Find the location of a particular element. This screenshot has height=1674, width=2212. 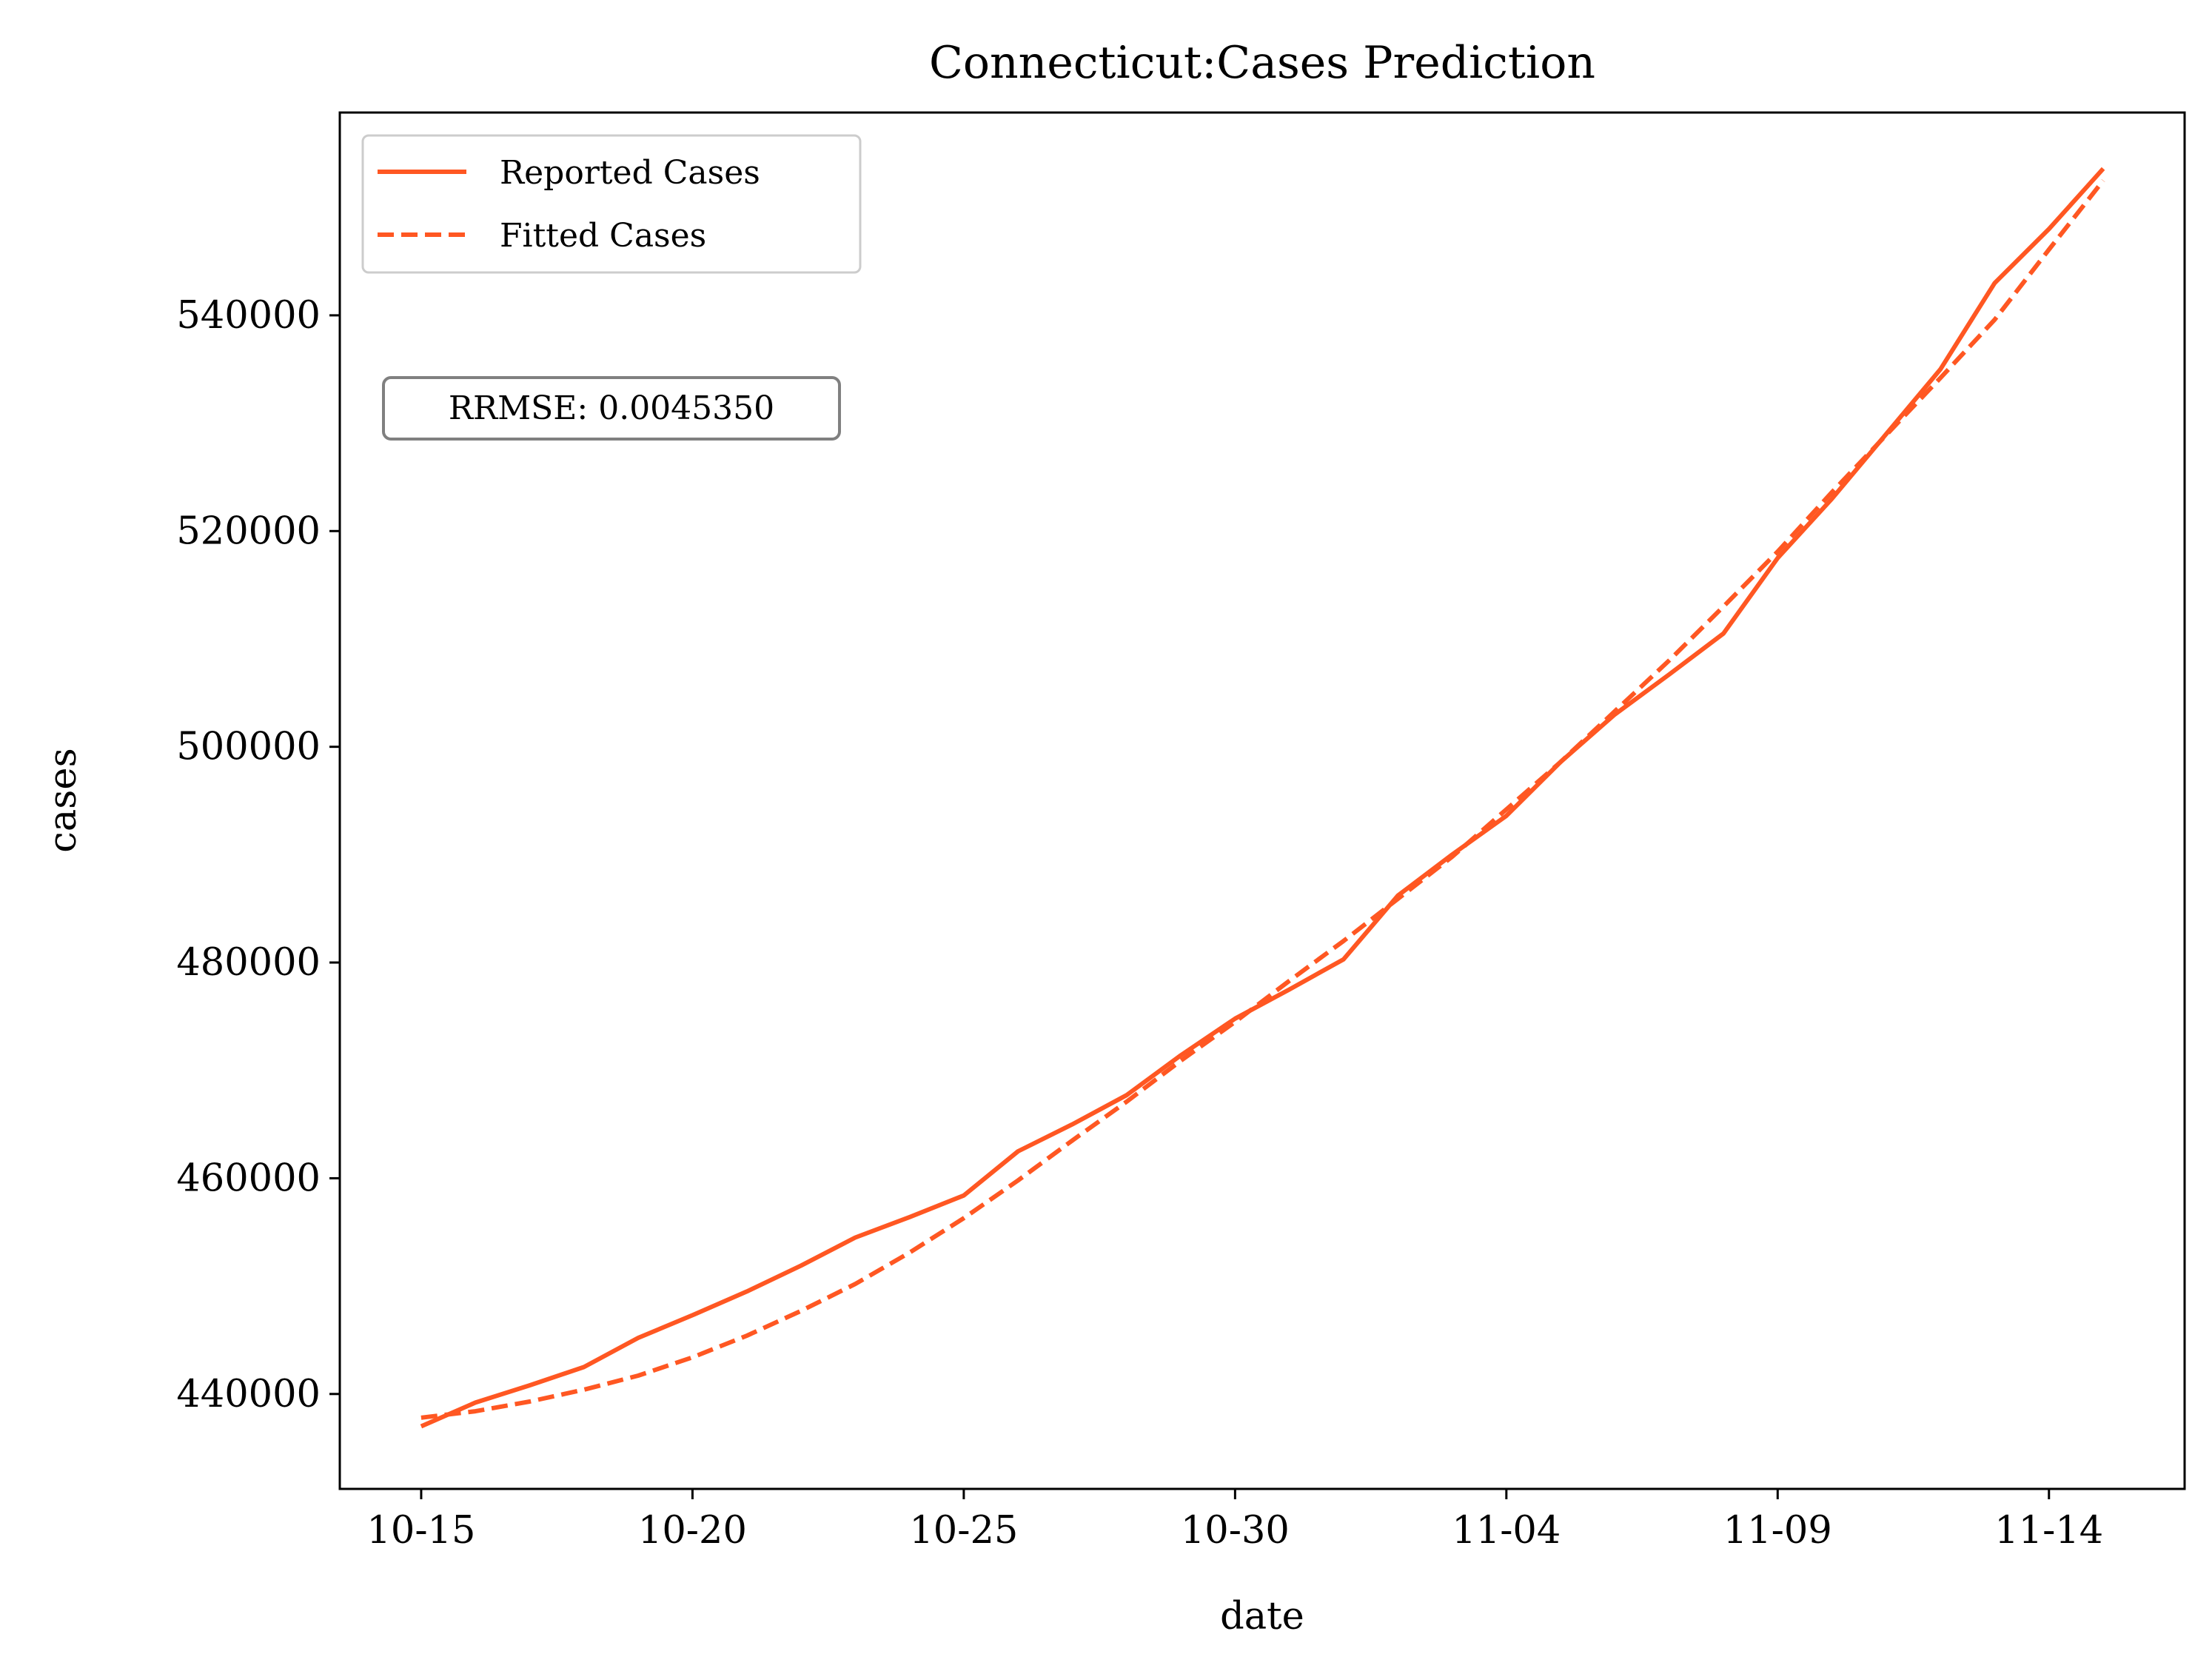

y-axis-label: cases is located at coordinates (63, 800).